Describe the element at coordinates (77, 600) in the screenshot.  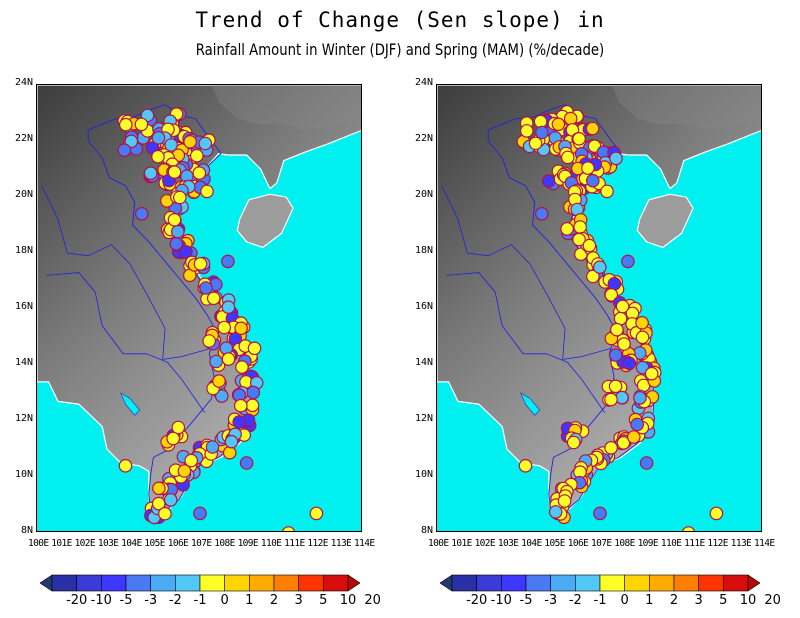
I see `colorbar-tick-label: -20` at that location.